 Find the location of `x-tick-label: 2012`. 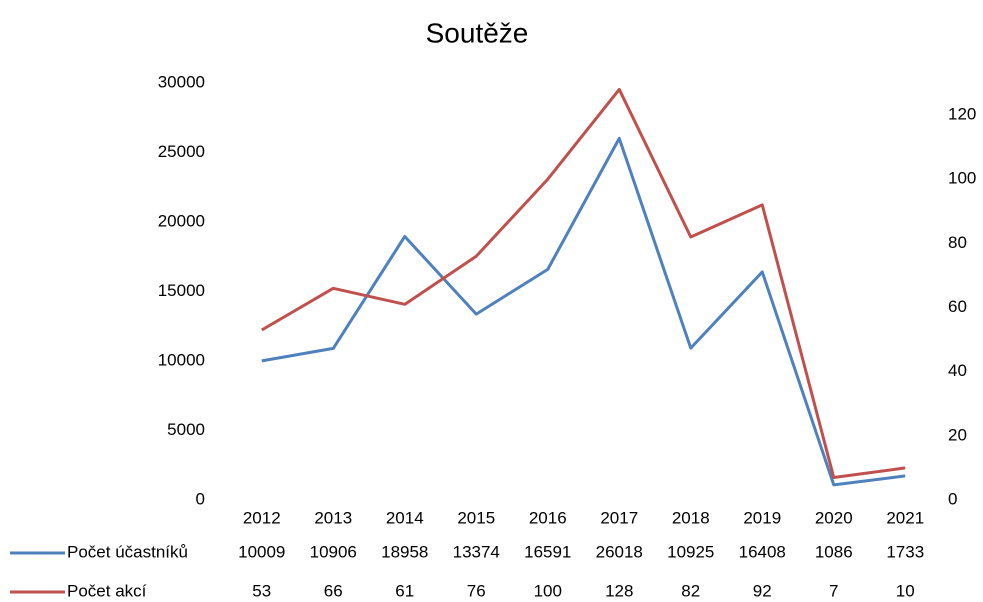

x-tick-label: 2012 is located at coordinates (262, 517).